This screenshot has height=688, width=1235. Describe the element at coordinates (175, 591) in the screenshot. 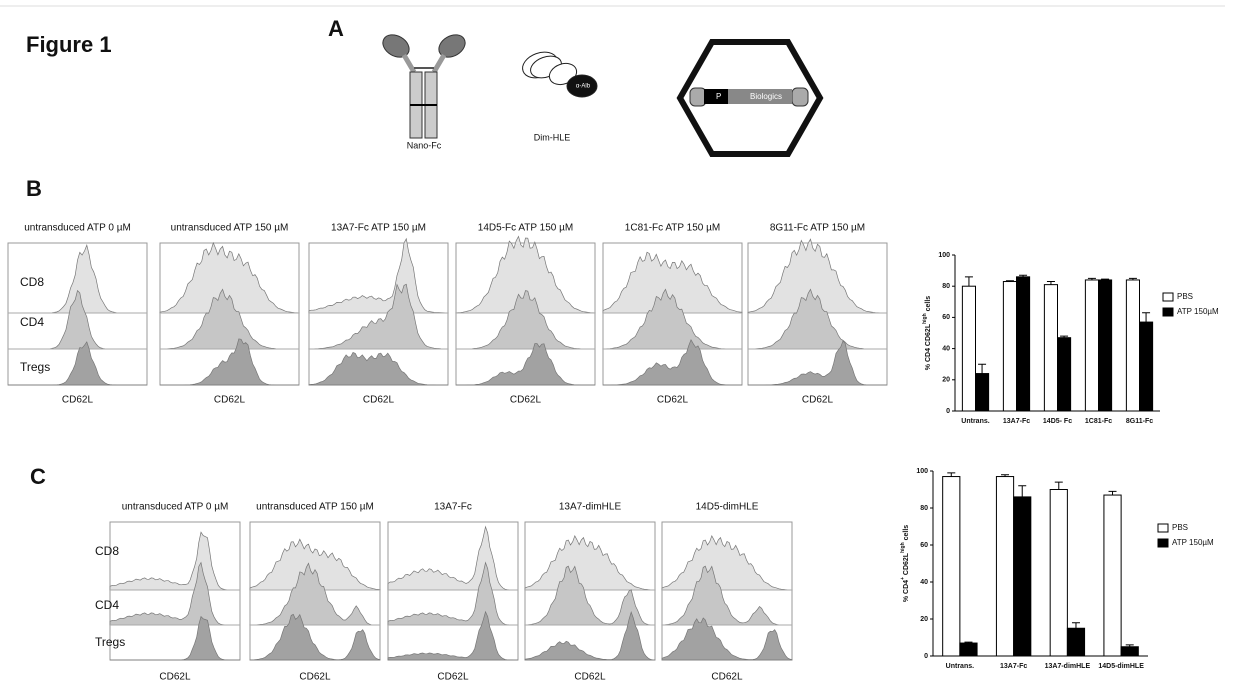

I see `histogram-frame` at that location.